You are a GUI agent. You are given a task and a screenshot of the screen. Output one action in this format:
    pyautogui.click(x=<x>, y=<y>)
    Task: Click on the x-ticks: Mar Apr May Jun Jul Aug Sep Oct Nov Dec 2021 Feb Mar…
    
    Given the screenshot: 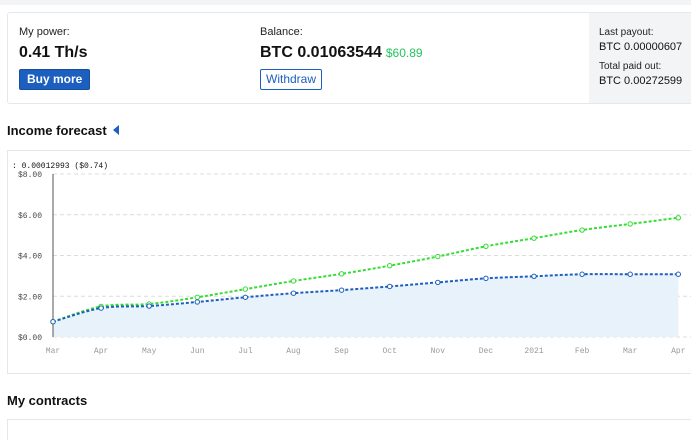 What is the action you would take?
    pyautogui.click(x=366, y=351)
    